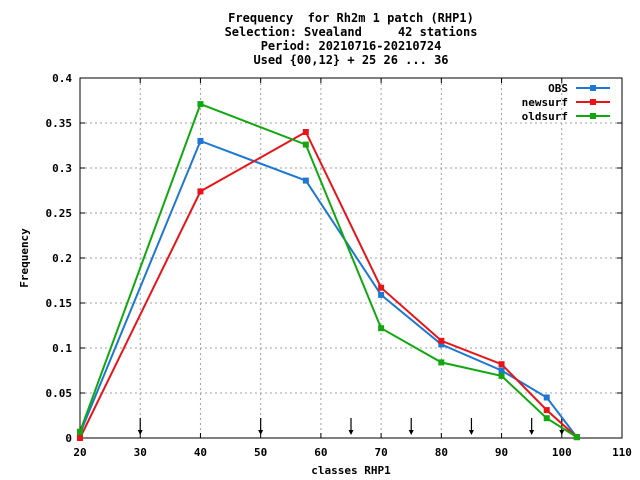  I want to click on x-tick-label: 40, so click(200, 452).